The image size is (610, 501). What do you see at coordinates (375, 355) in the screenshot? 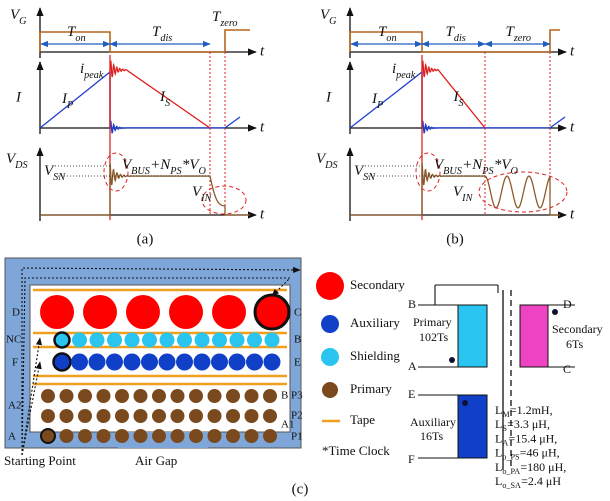
I see `legend-label: Shielding` at bounding box center [375, 355].